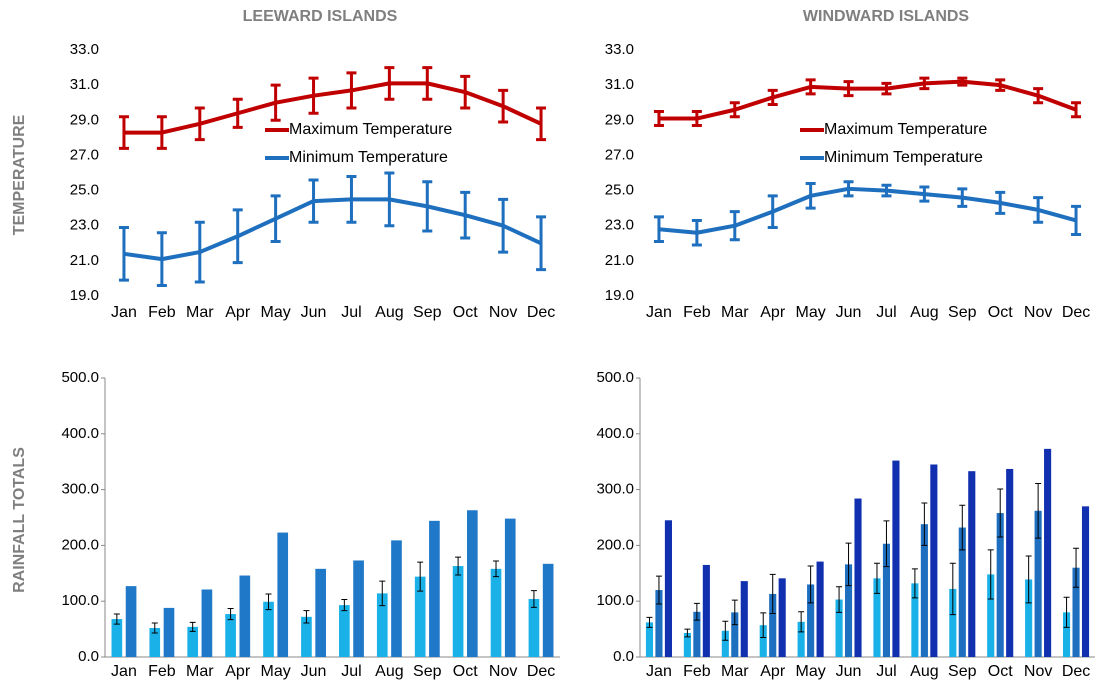  What do you see at coordinates (84, 84) in the screenshot?
I see `y-tick-label: 31.0` at bounding box center [84, 84].